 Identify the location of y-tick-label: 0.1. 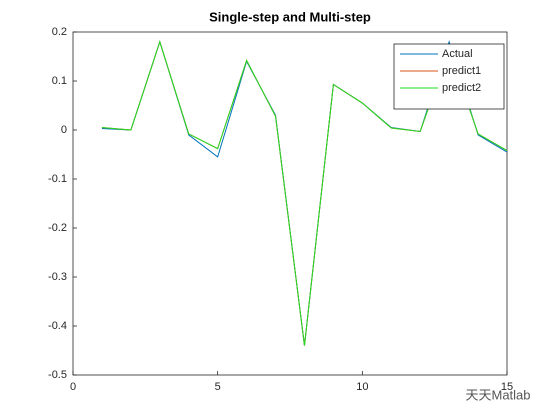
(59, 81).